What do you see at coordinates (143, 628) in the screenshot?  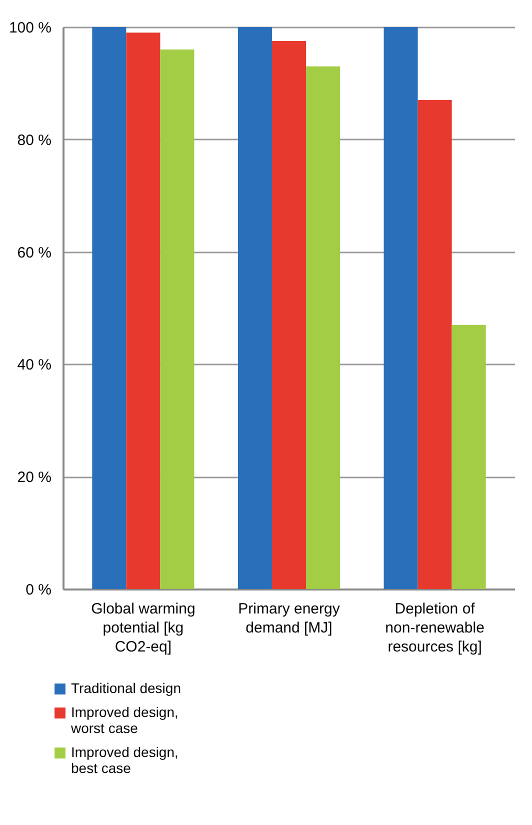 I see `x-tick-label: Global warming potential [kg CO2-eq]` at bounding box center [143, 628].